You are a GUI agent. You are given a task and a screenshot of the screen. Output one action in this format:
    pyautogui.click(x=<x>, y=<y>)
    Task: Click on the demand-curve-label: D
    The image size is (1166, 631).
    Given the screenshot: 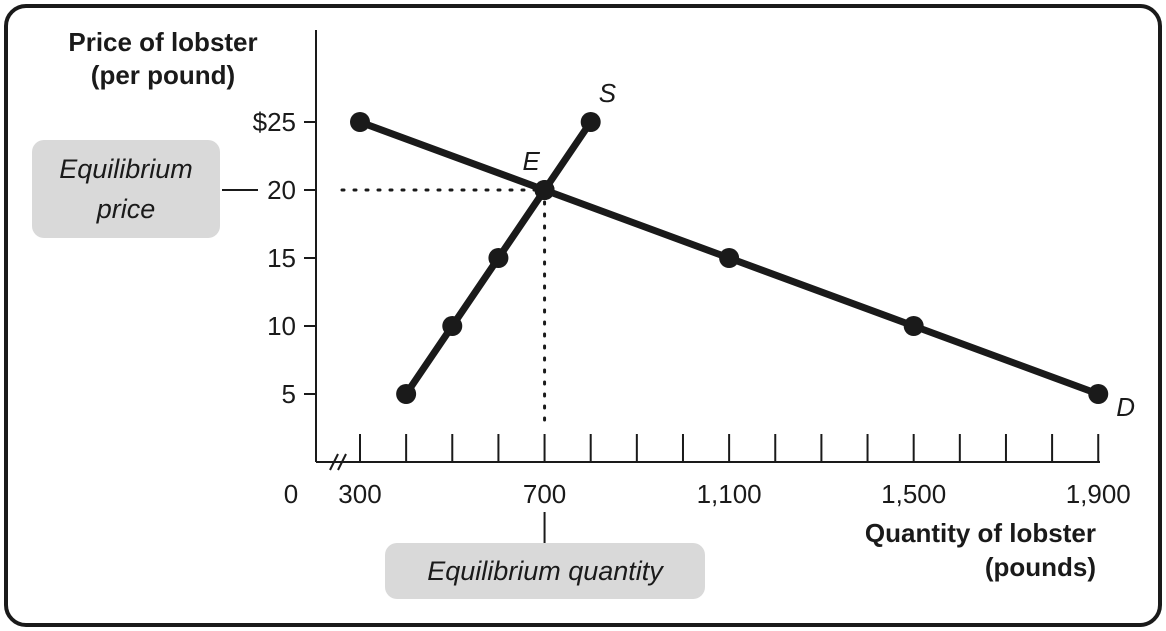 What is the action you would take?
    pyautogui.click(x=1125, y=407)
    